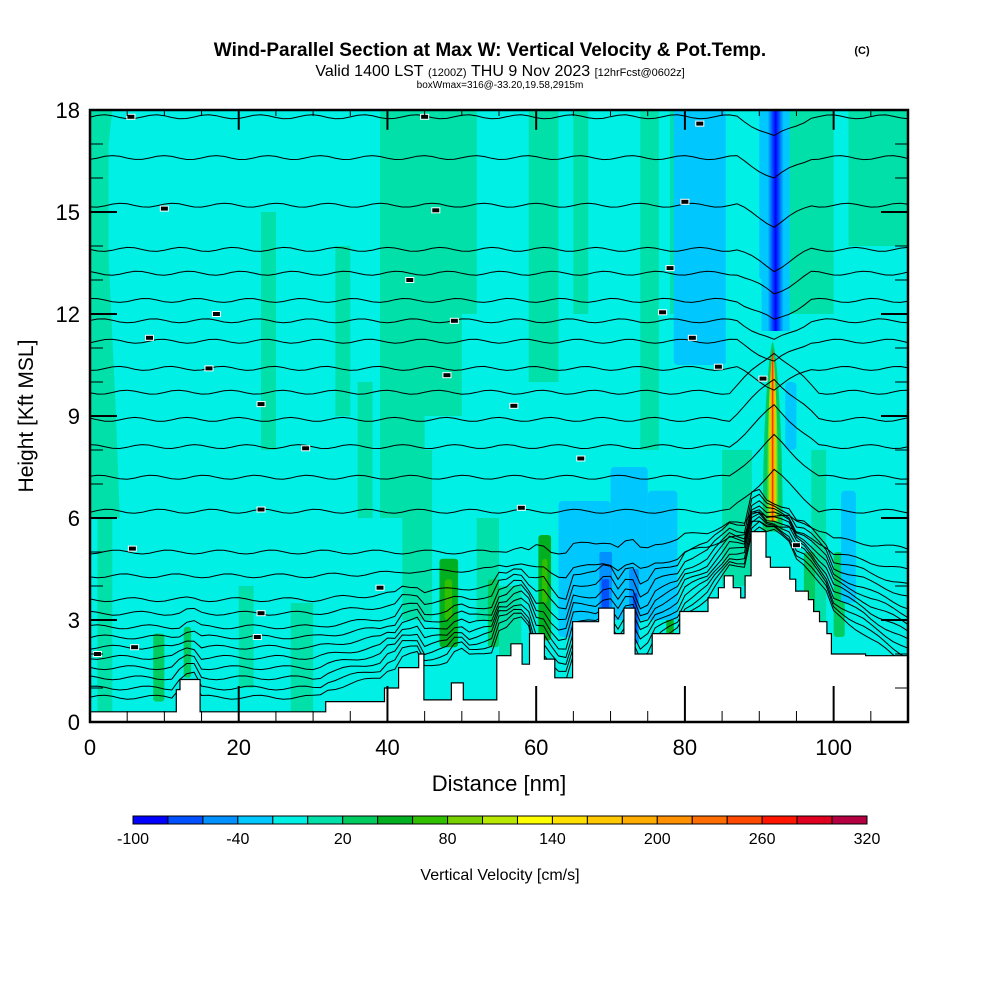  What do you see at coordinates (369, 71) in the screenshot?
I see `subtitle-valid: Valid 1400 LST` at bounding box center [369, 71].